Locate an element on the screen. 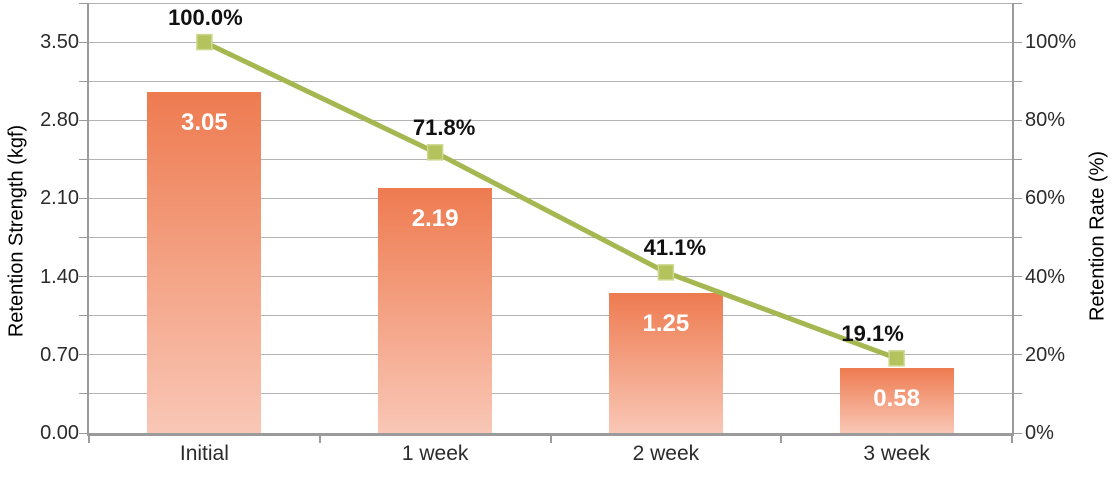 This screenshot has height=481, width=1115. left-axis-tick-label: 3.50 is located at coordinates (59, 42).